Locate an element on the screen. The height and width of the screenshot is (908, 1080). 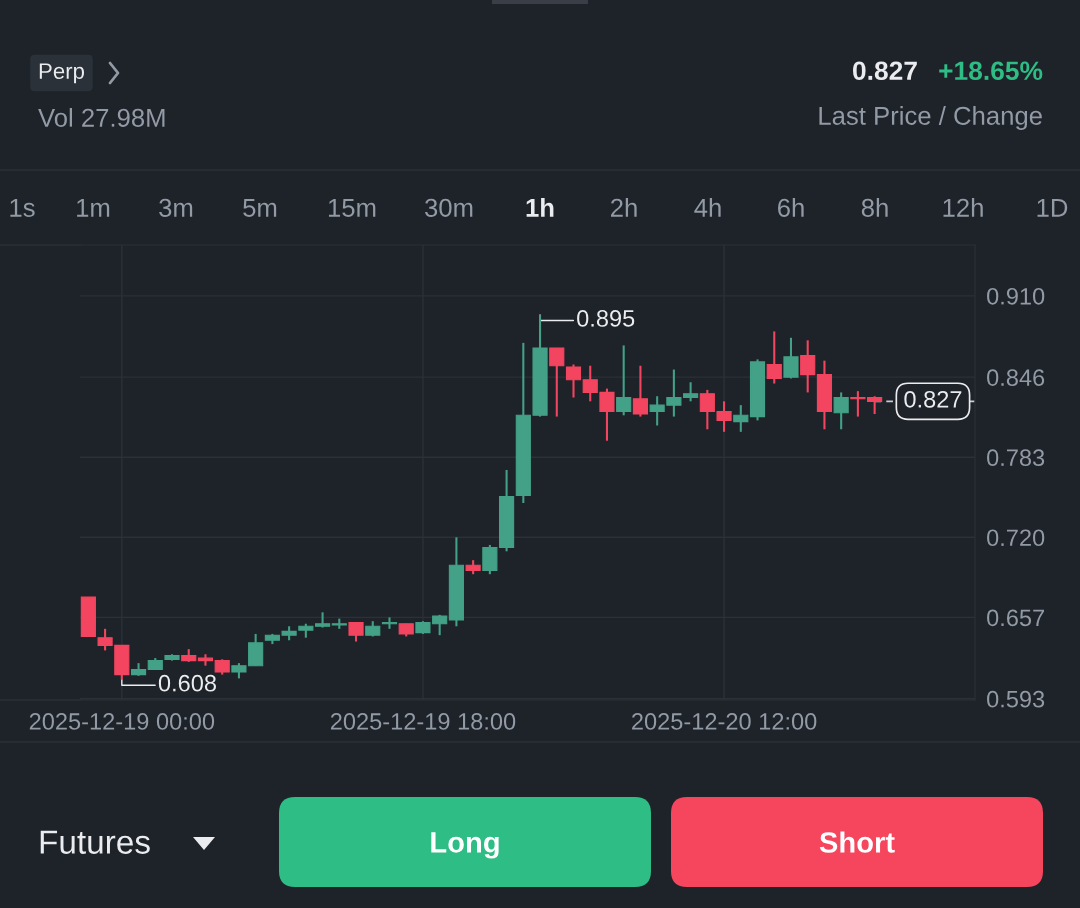
text: 1h is located at coordinates (540, 207).